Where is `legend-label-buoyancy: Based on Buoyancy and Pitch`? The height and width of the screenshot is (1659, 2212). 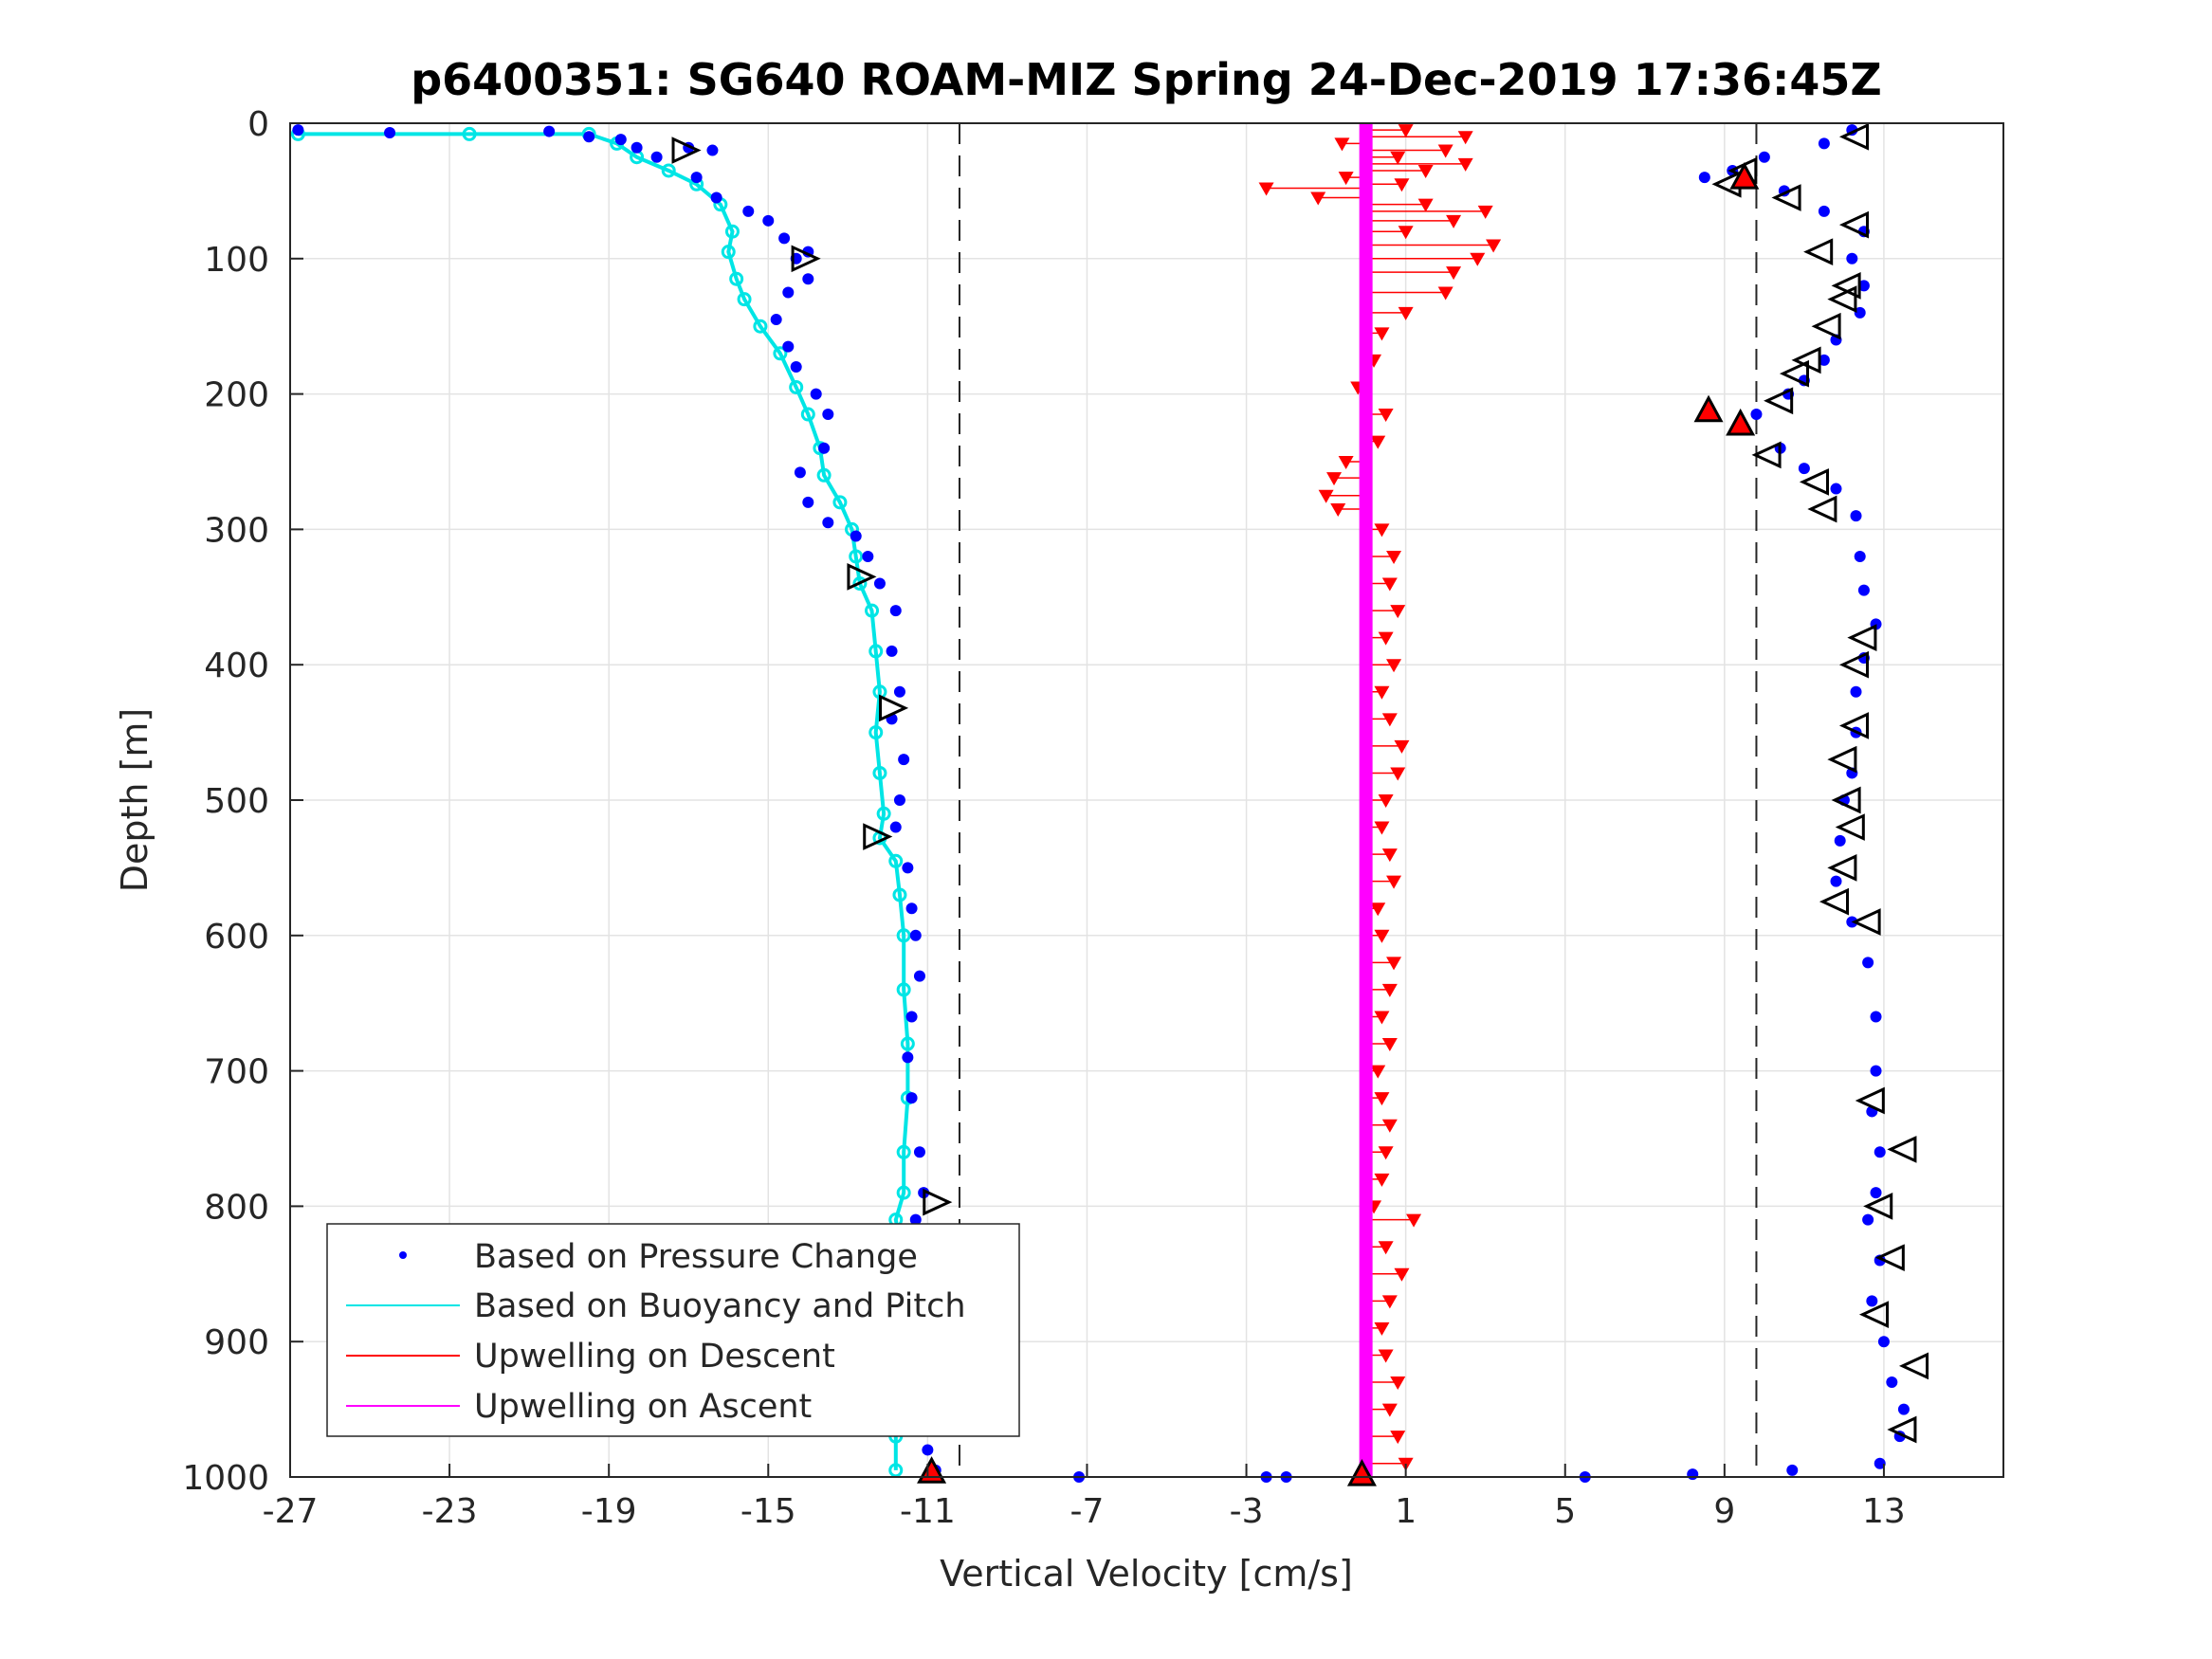
legend-label-buoyancy: Based on Buoyancy and Pitch is located at coordinates (720, 1306).